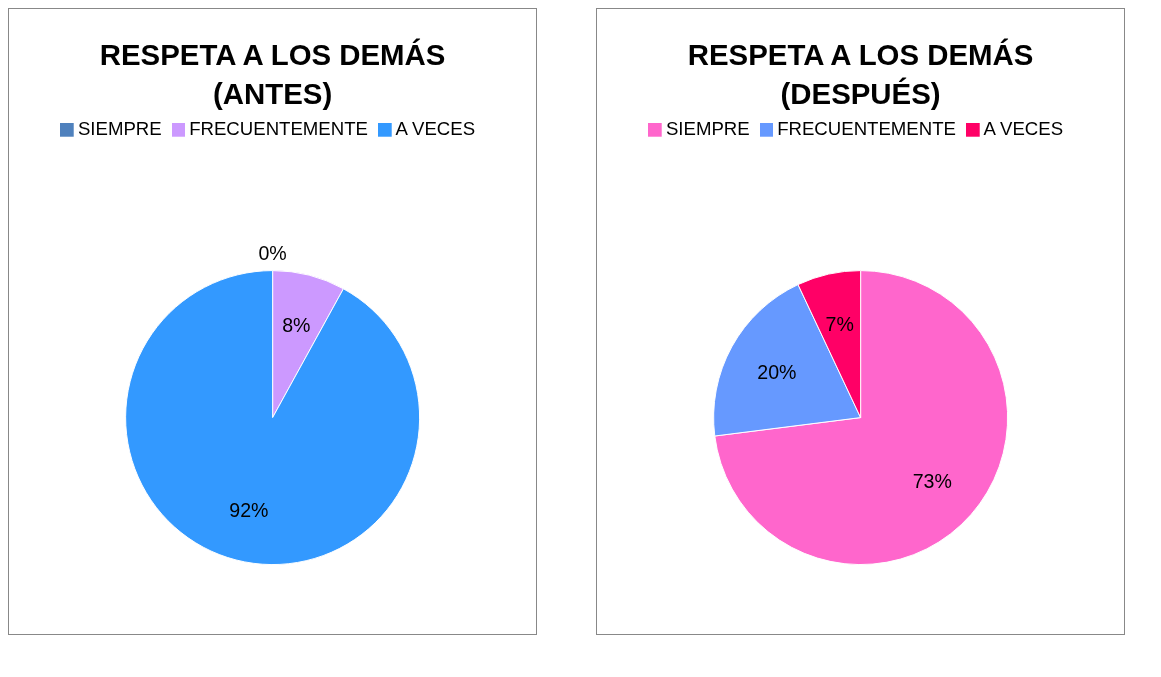  What do you see at coordinates (932, 480) in the screenshot?
I see `data-label: 73%` at bounding box center [932, 480].